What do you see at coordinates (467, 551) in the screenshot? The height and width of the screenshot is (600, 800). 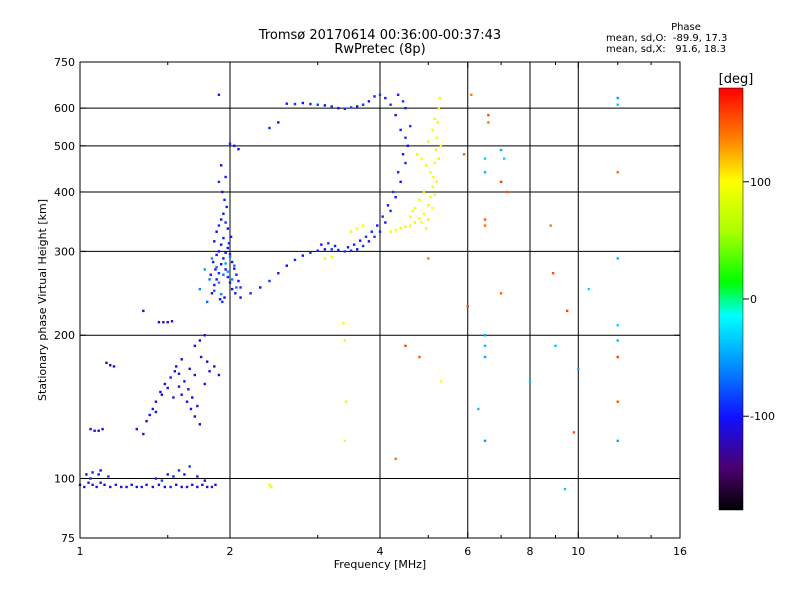 I see `x-tick-label: 6` at bounding box center [467, 551].